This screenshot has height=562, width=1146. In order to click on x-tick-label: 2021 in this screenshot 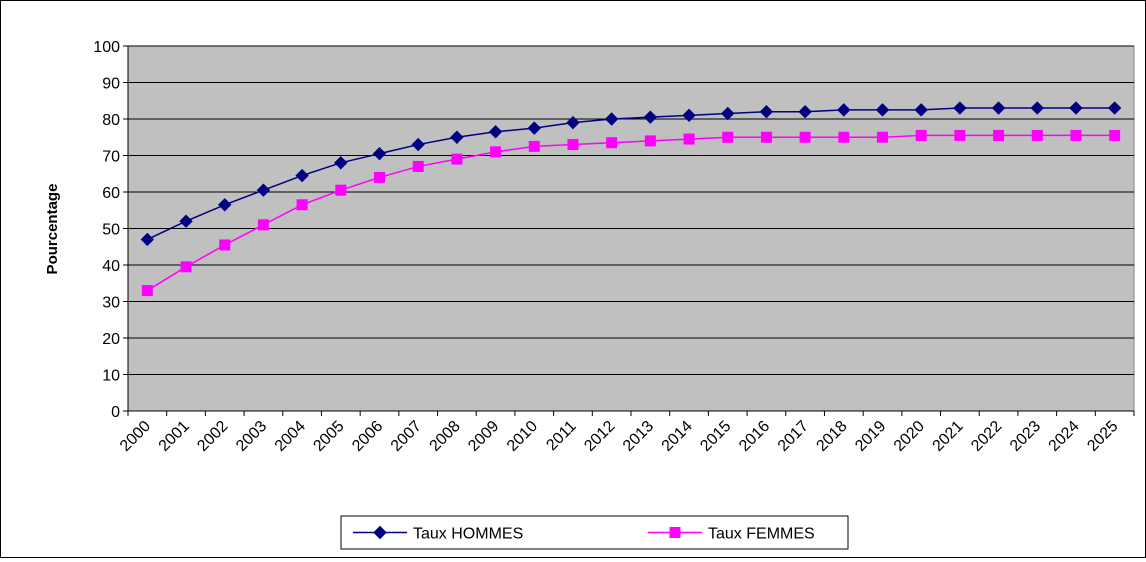, I will do `click(948, 436)`.